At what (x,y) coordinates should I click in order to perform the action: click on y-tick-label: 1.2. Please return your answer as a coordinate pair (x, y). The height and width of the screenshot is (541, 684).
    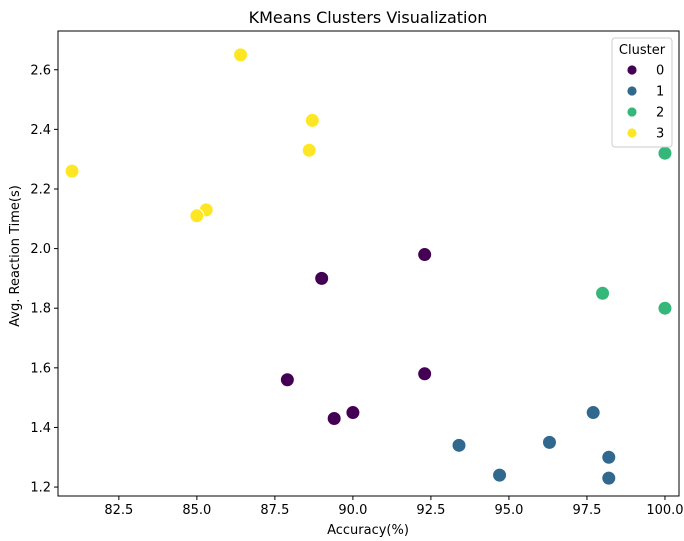
    Looking at the image, I should click on (40, 488).